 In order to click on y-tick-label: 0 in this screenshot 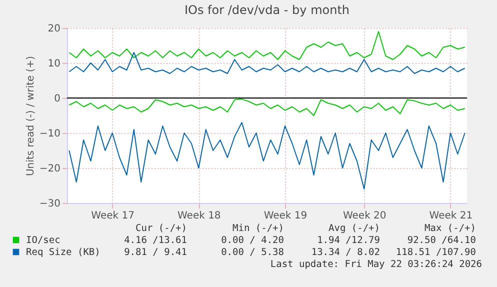, I will do `click(57, 99)`.